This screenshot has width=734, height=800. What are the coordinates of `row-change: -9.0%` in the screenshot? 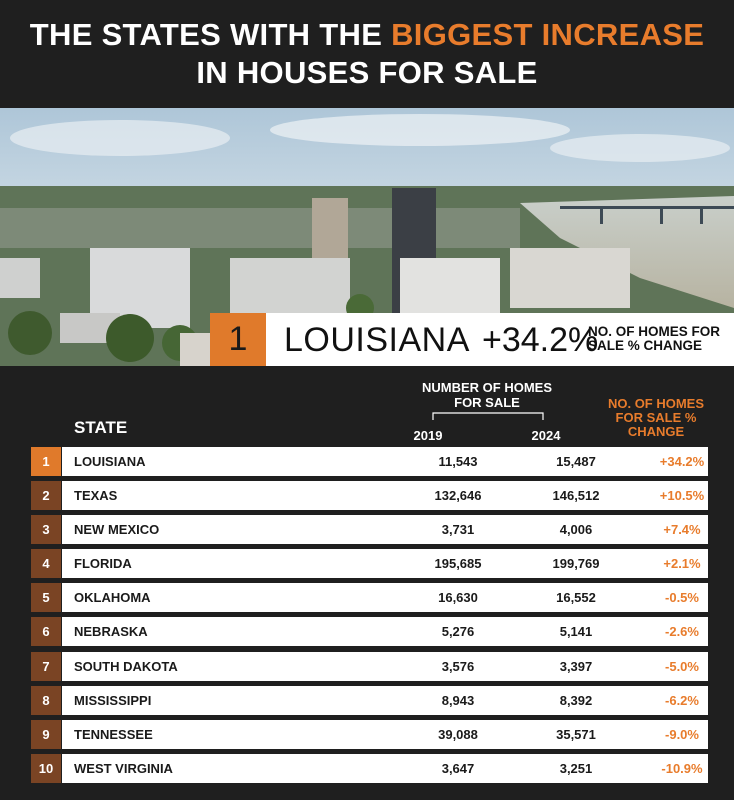 It's located at (682, 734).